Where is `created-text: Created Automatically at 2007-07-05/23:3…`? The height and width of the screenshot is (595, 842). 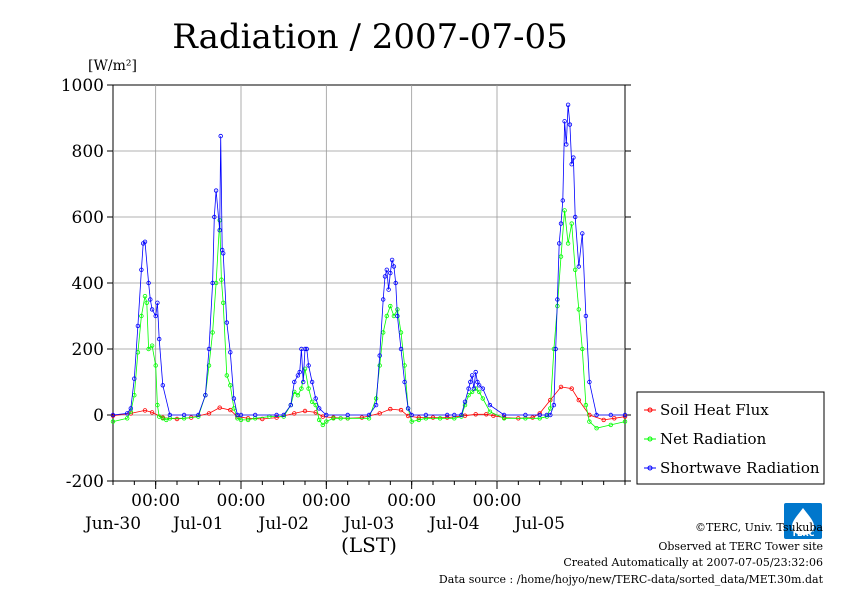 created-text: Created Automatically at 2007-07-05/23:3… is located at coordinates (693, 562).